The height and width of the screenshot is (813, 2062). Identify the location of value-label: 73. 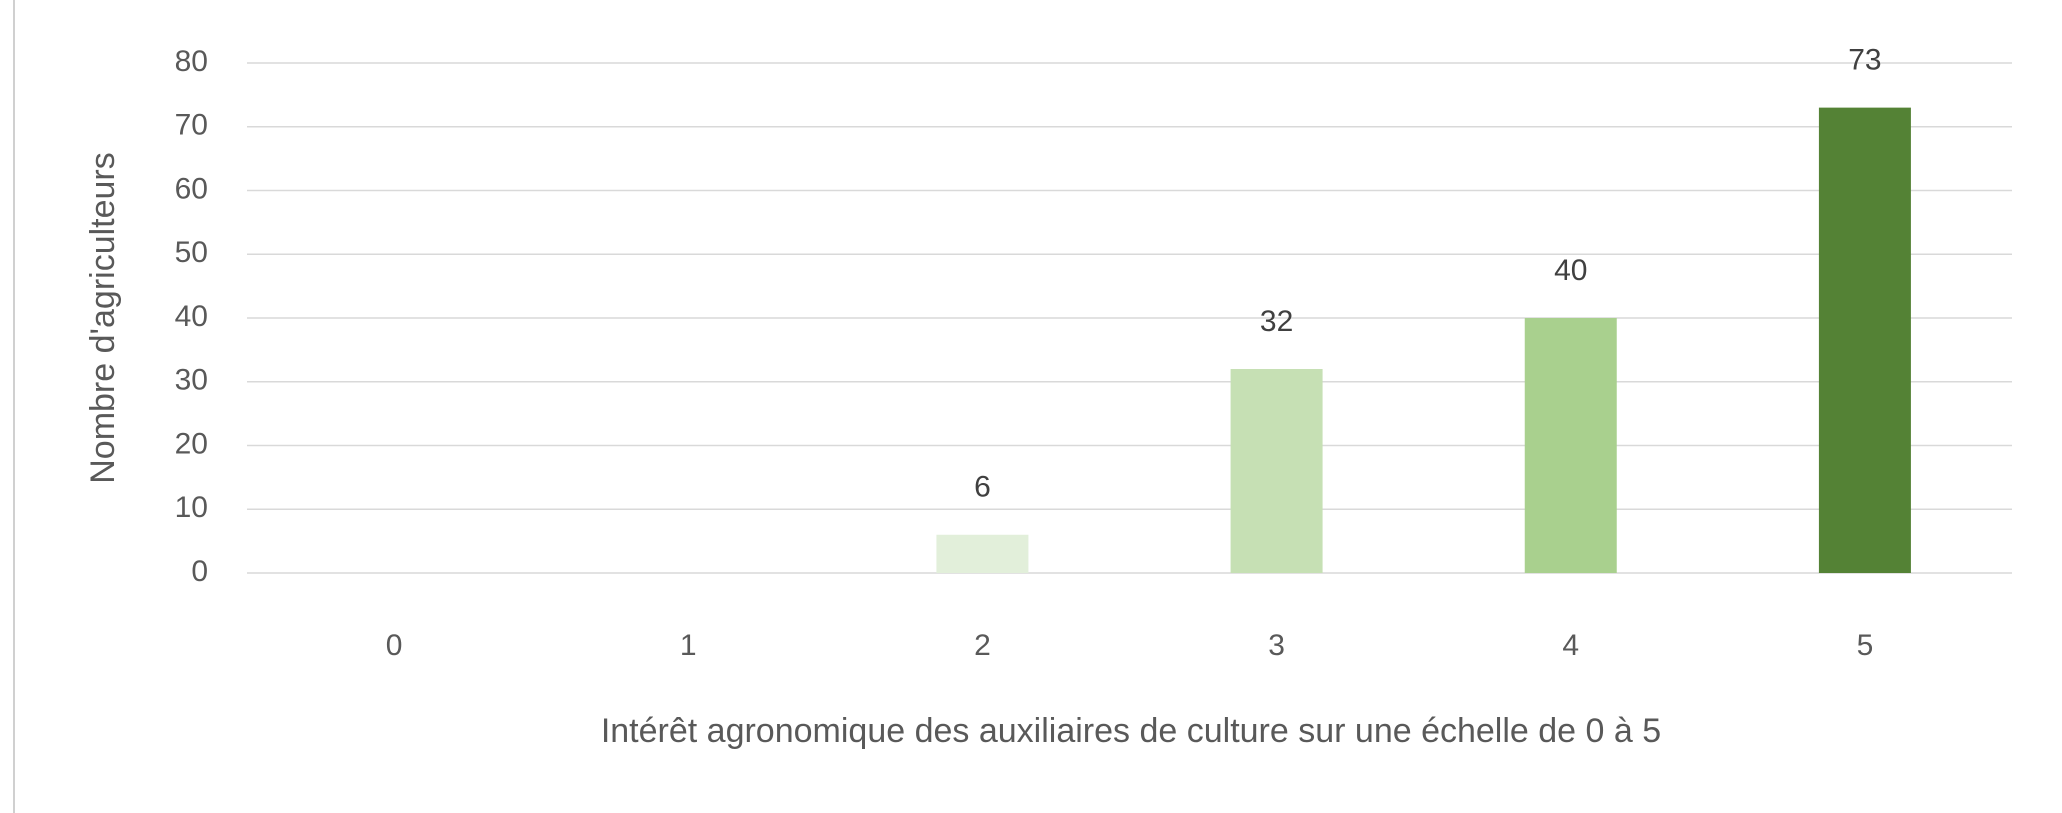
(1864, 60).